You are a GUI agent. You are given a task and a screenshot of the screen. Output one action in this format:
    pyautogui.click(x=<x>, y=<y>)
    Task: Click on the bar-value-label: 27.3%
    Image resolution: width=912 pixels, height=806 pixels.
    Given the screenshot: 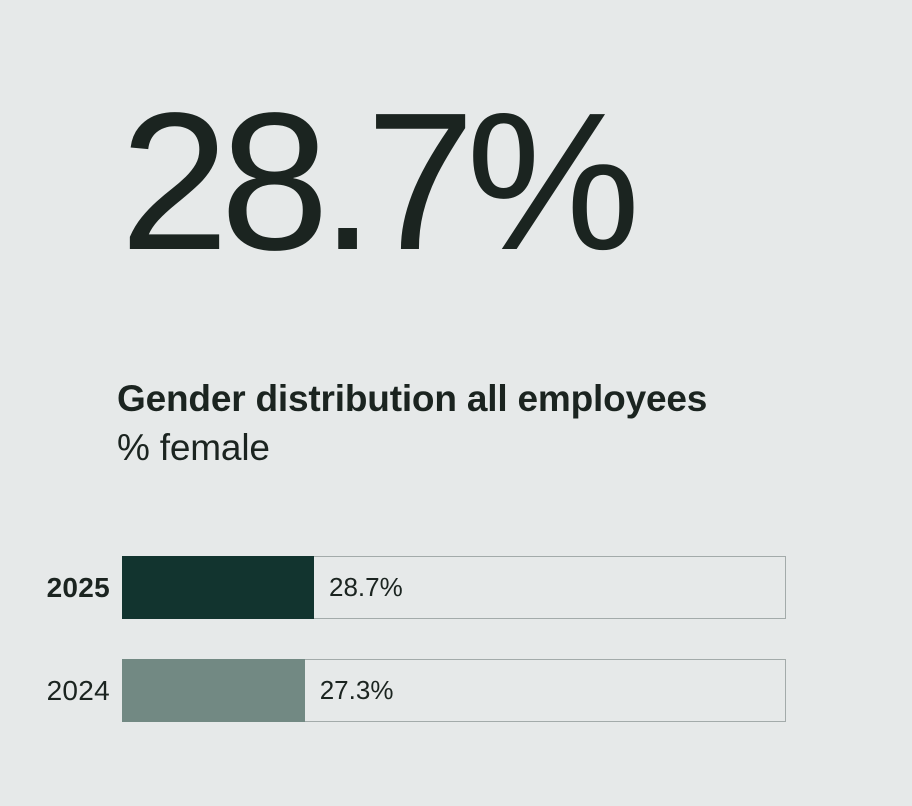 What is the action you would take?
    pyautogui.click(x=356, y=690)
    